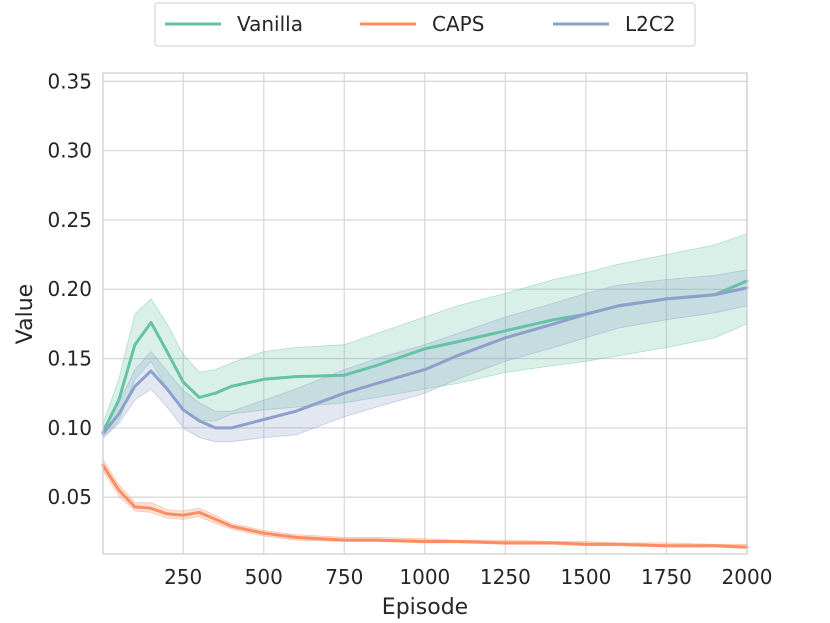  What do you see at coordinates (425, 506) in the screenshot?
I see `caps-line` at bounding box center [425, 506].